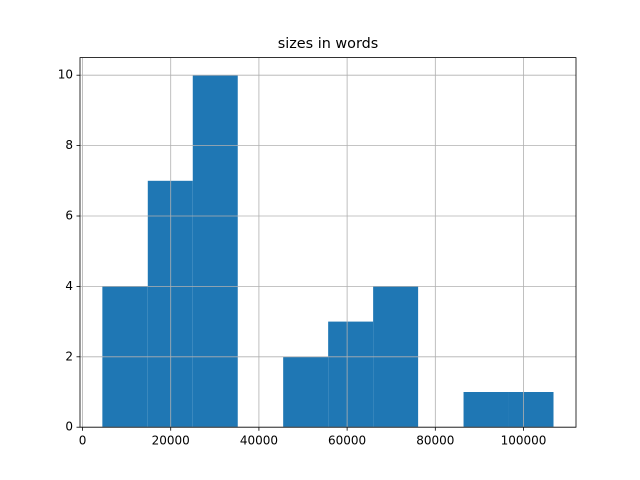 This screenshot has width=640, height=480. Describe the element at coordinates (524, 441) in the screenshot. I see `x-tick-label: 100000` at that location.